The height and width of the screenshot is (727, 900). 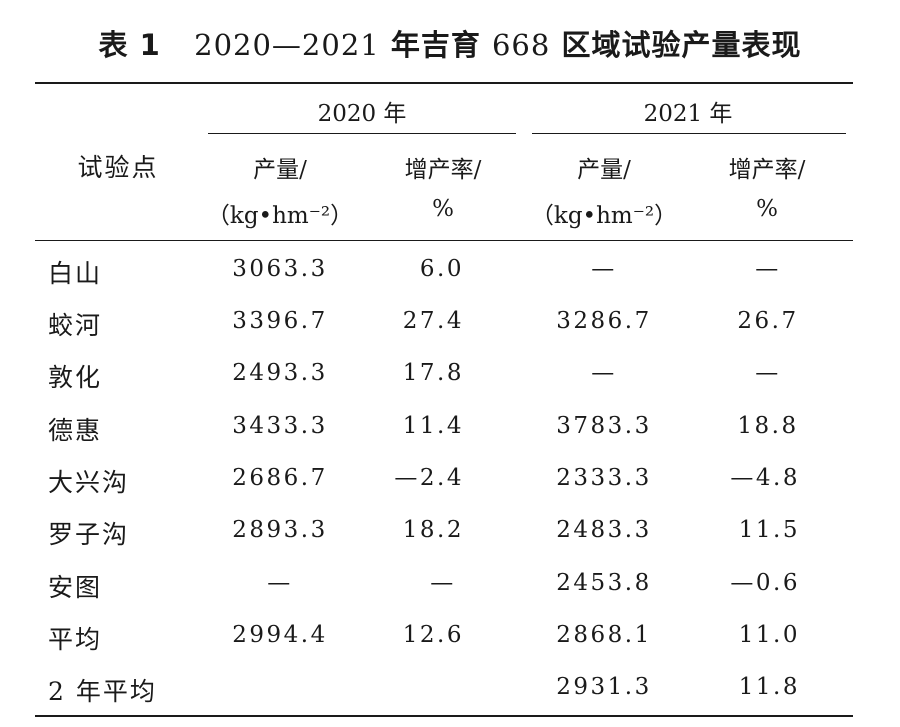 I want to click on site-name: 大兴沟, so click(x=89, y=482).